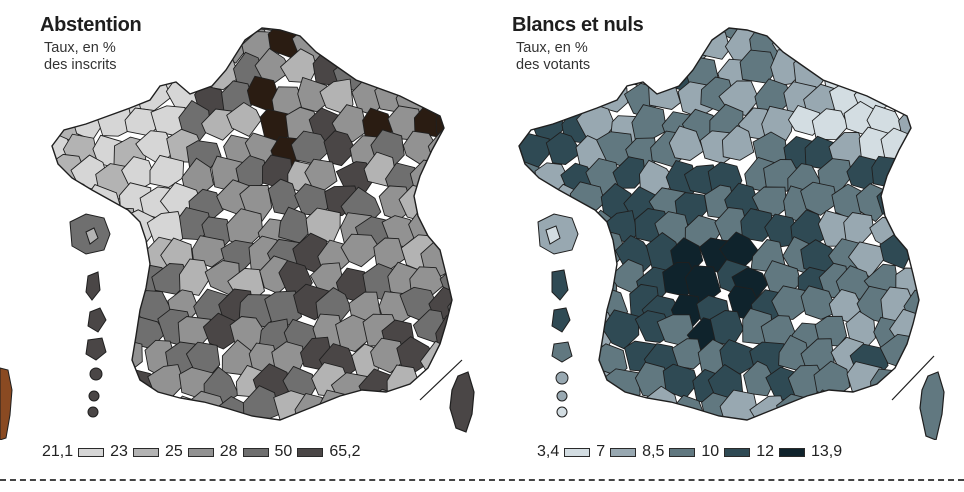  I want to click on blancs-et-nuls-legend-value: 13,9, so click(827, 451).